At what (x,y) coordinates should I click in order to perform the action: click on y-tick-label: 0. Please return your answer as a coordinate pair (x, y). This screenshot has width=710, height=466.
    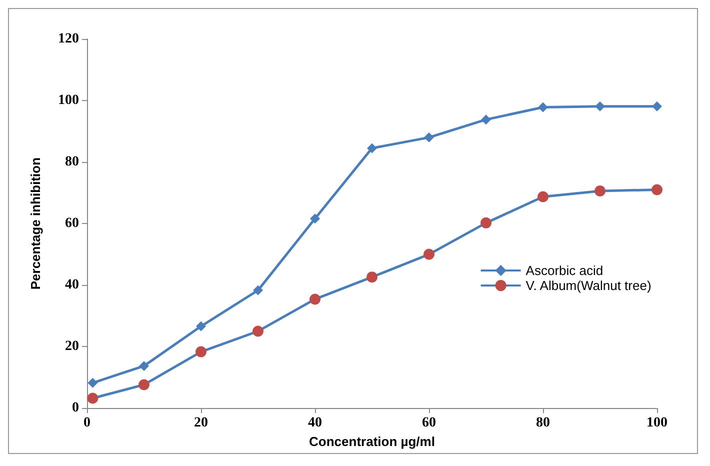
    Looking at the image, I should click on (75, 408).